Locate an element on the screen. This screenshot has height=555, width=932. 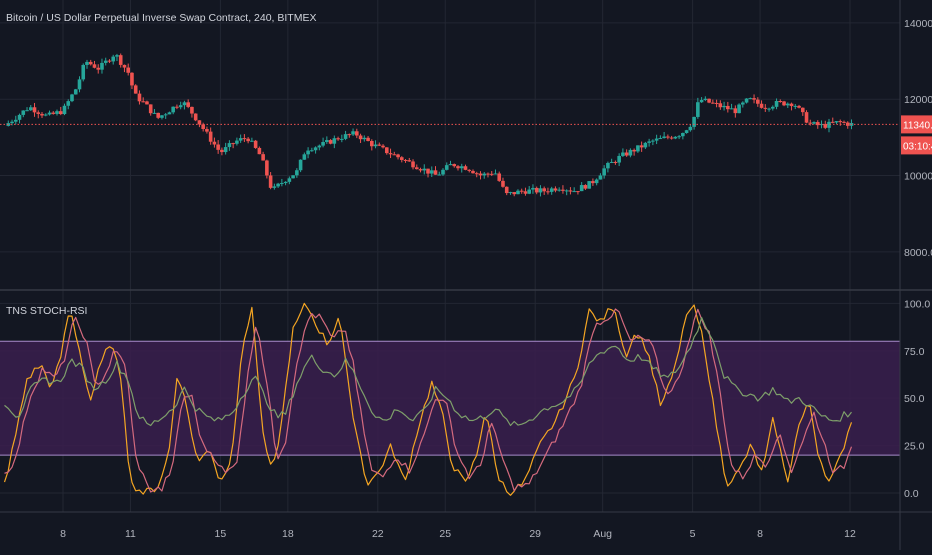
x-tick-label: 29 is located at coordinates (535, 534).